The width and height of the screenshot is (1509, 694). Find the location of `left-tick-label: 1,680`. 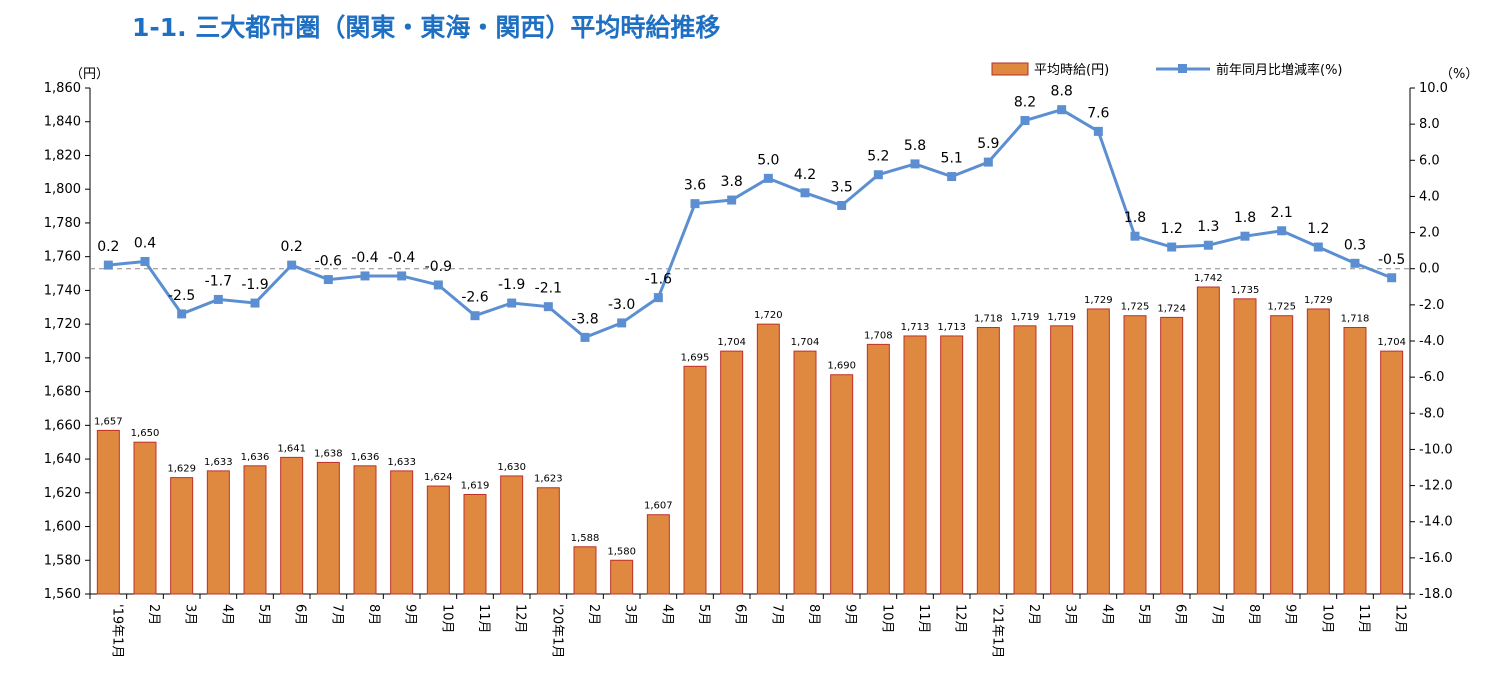

left-tick-label: 1,680 is located at coordinates (62, 392).